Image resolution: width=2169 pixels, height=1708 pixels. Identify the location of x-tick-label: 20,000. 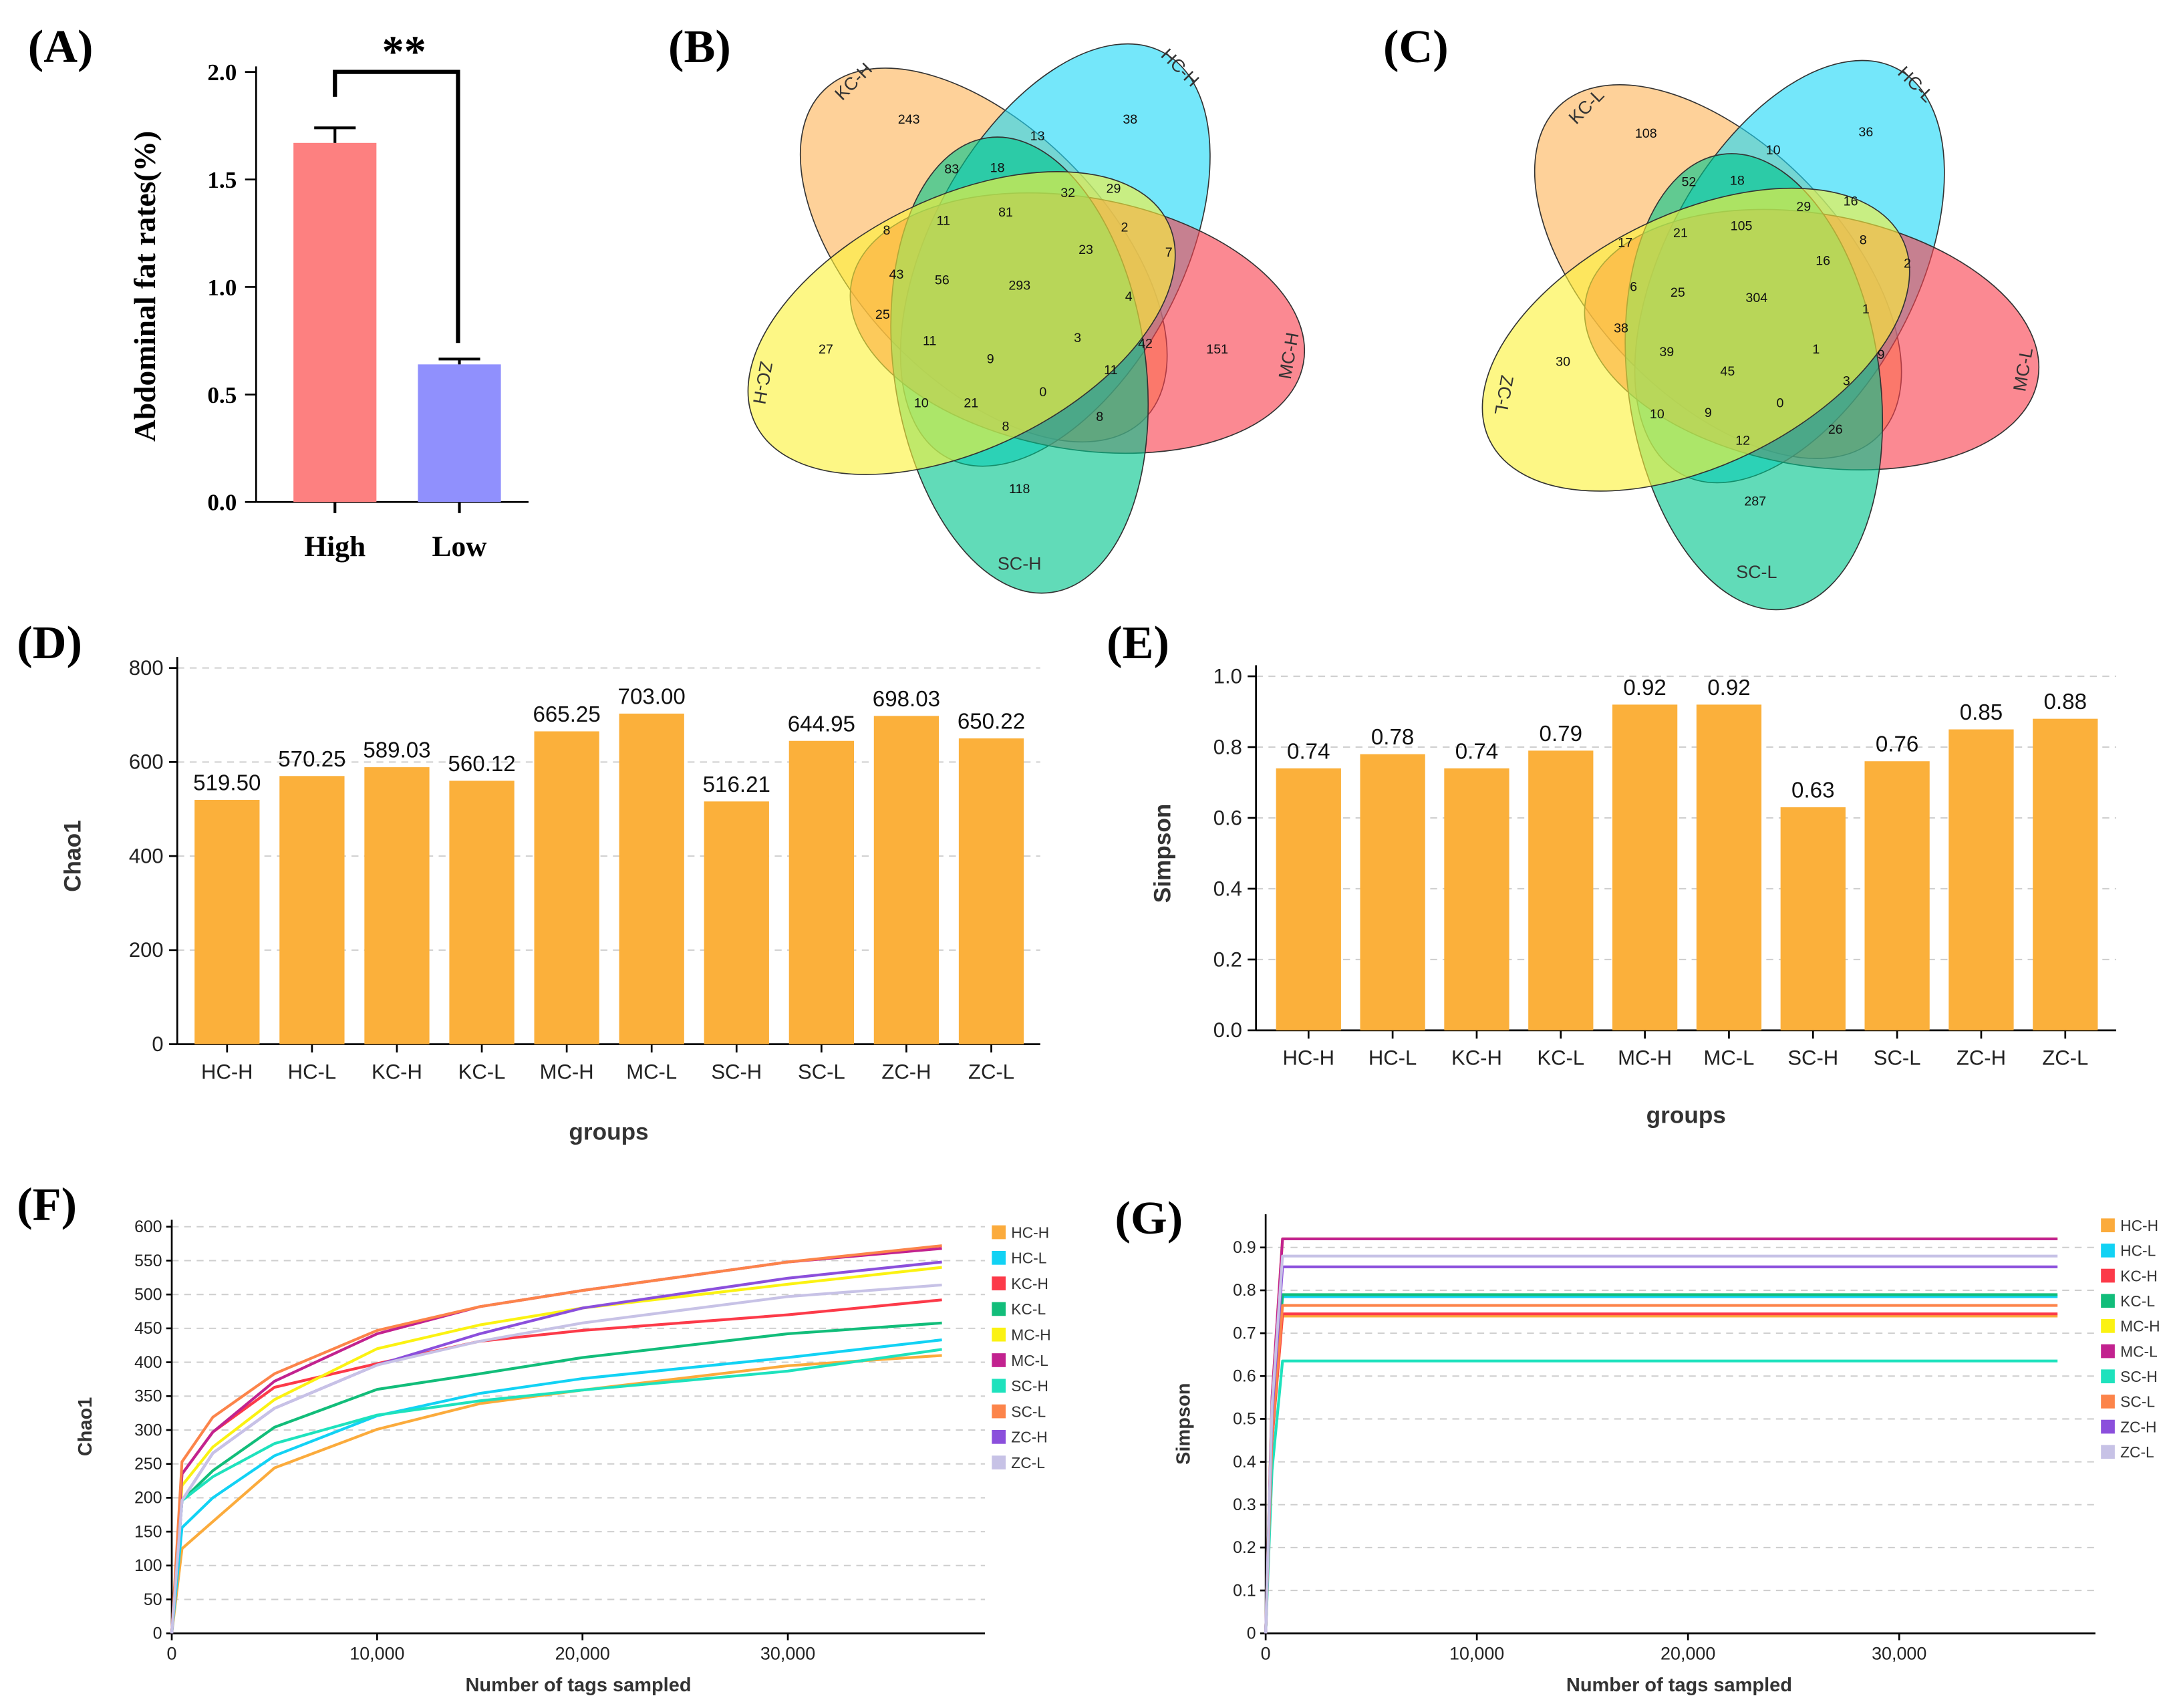
(582, 1654).